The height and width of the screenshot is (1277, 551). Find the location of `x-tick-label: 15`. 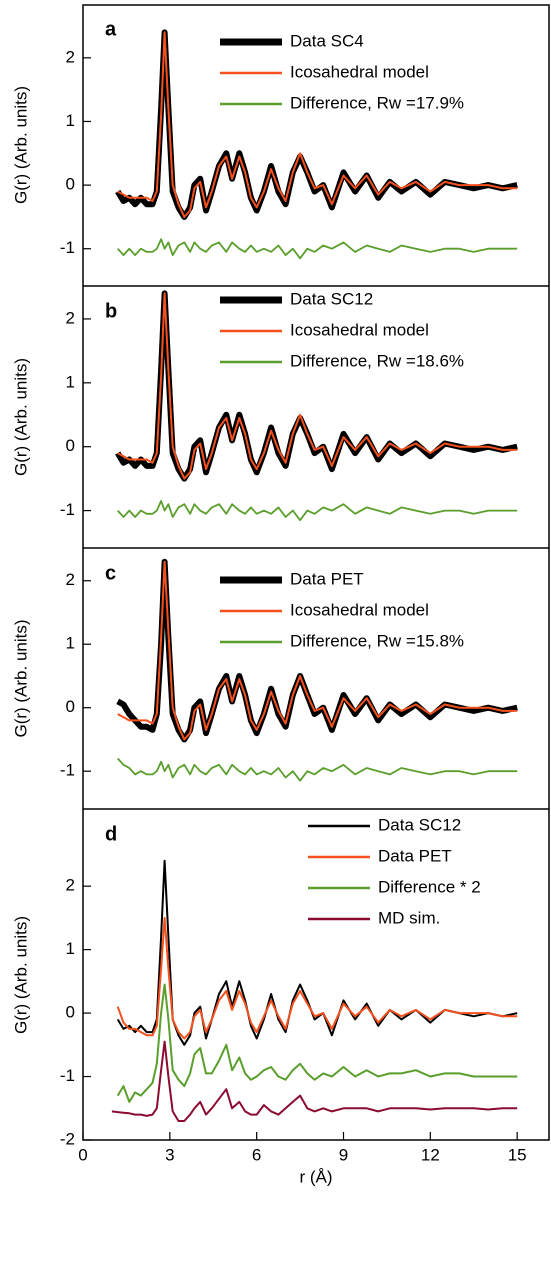

x-tick-label: 15 is located at coordinates (517, 1154).